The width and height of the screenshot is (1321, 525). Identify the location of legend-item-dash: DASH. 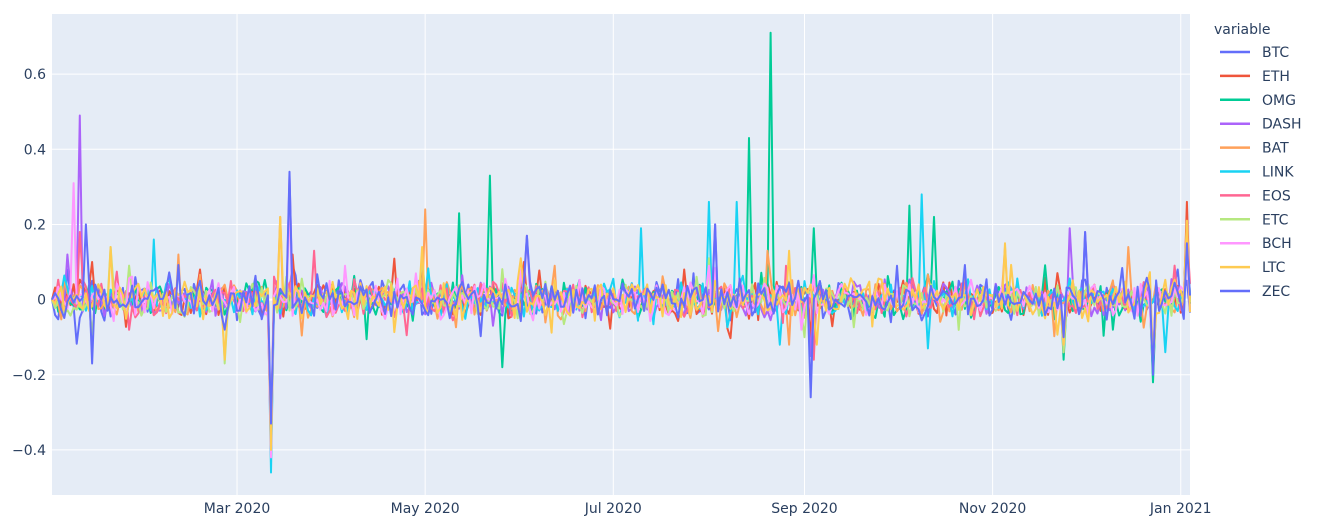
(1261, 125).